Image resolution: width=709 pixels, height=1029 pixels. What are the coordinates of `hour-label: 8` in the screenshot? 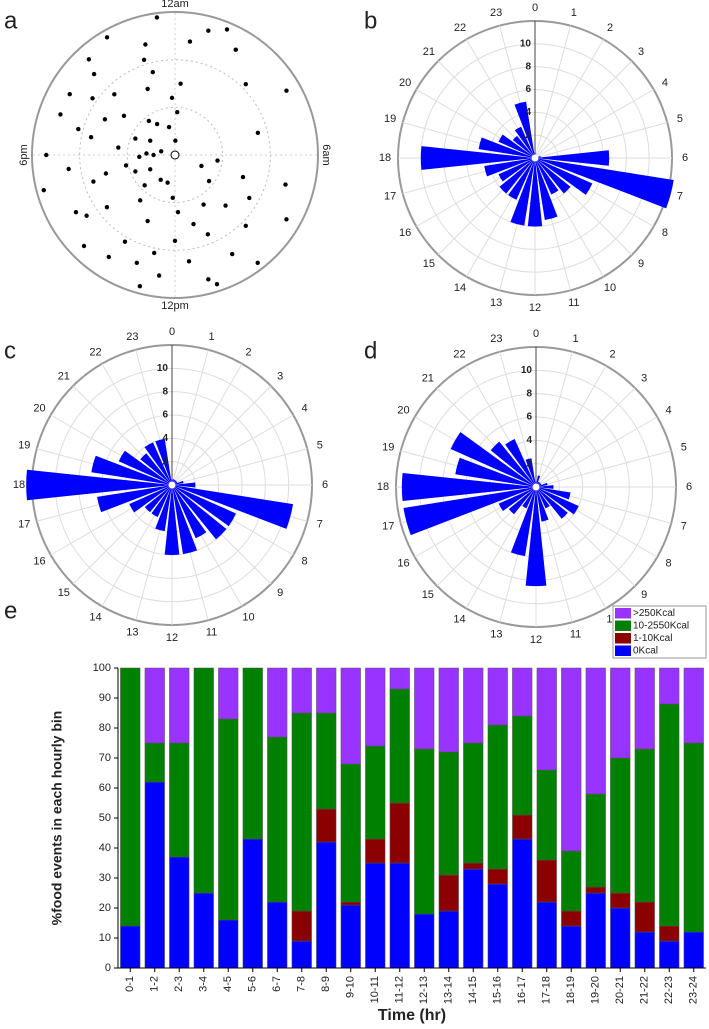 It's located at (665, 233).